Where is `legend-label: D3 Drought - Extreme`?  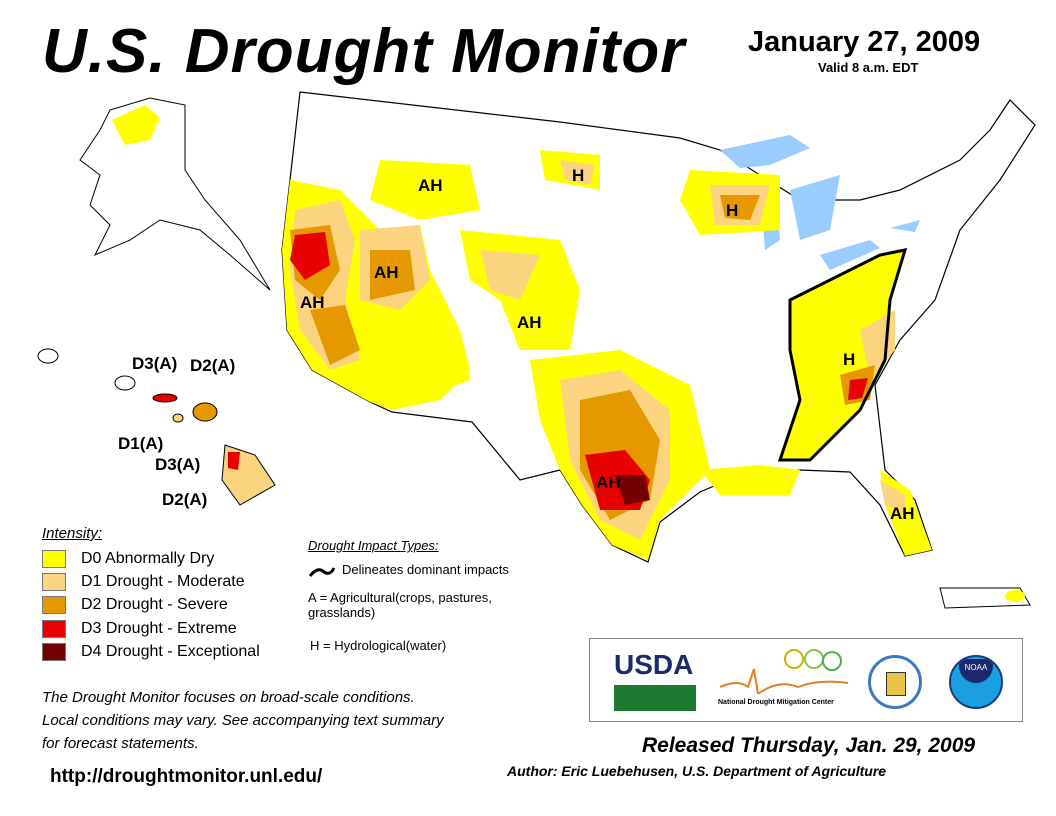
legend-label: D3 Drought - Extreme is located at coordinates (159, 628).